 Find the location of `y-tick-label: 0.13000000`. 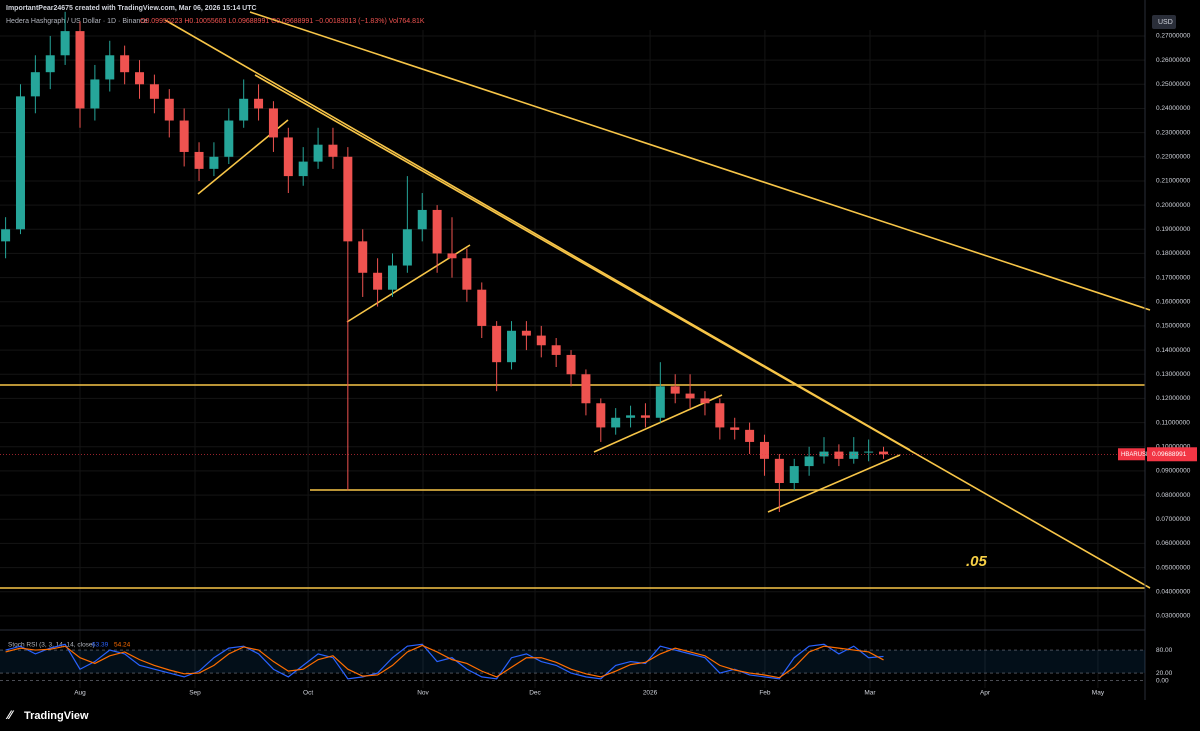

y-tick-label: 0.13000000 is located at coordinates (1173, 374).